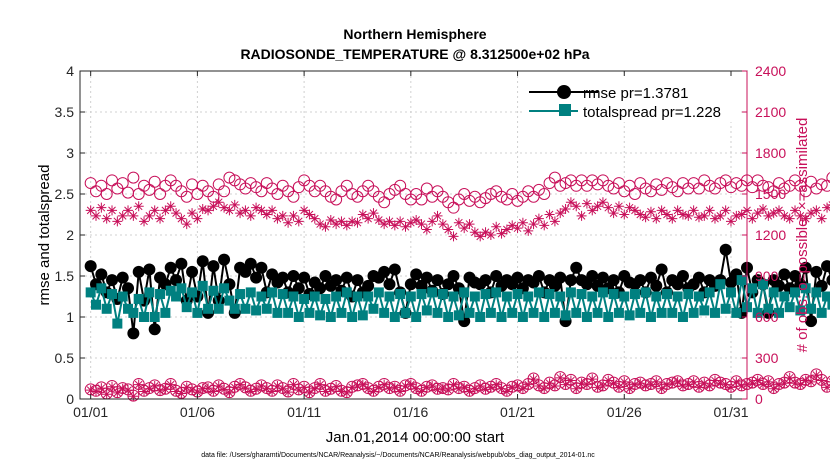  Describe the element at coordinates (828, 381) in the screenshot. I see `possible-obs-low-point` at that location.